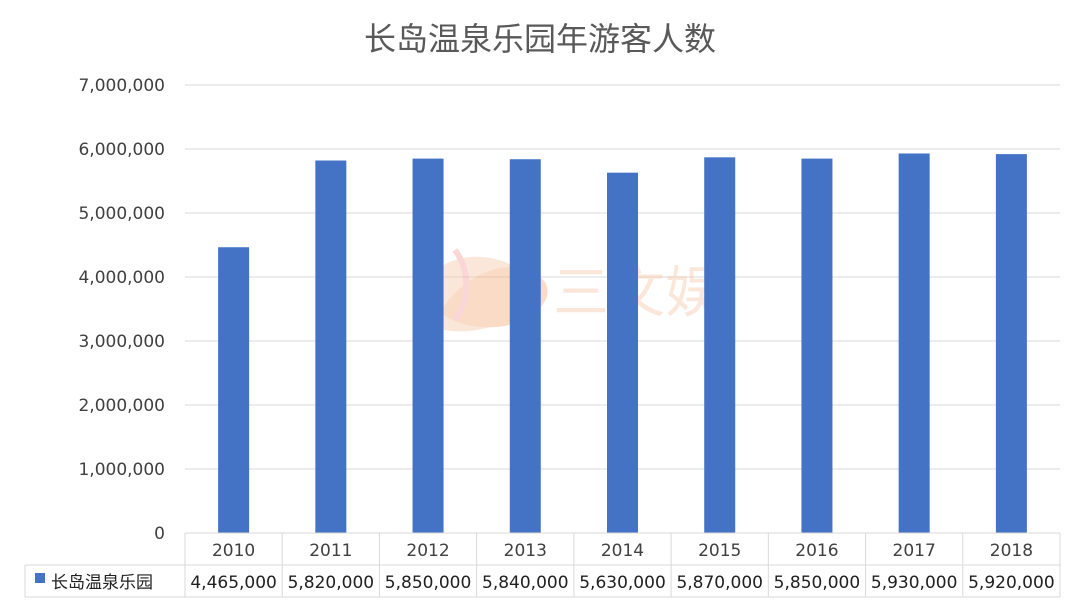 The image size is (1080, 608). What do you see at coordinates (121, 150) in the screenshot?
I see `y-tick-label: 6,000,000` at bounding box center [121, 150].